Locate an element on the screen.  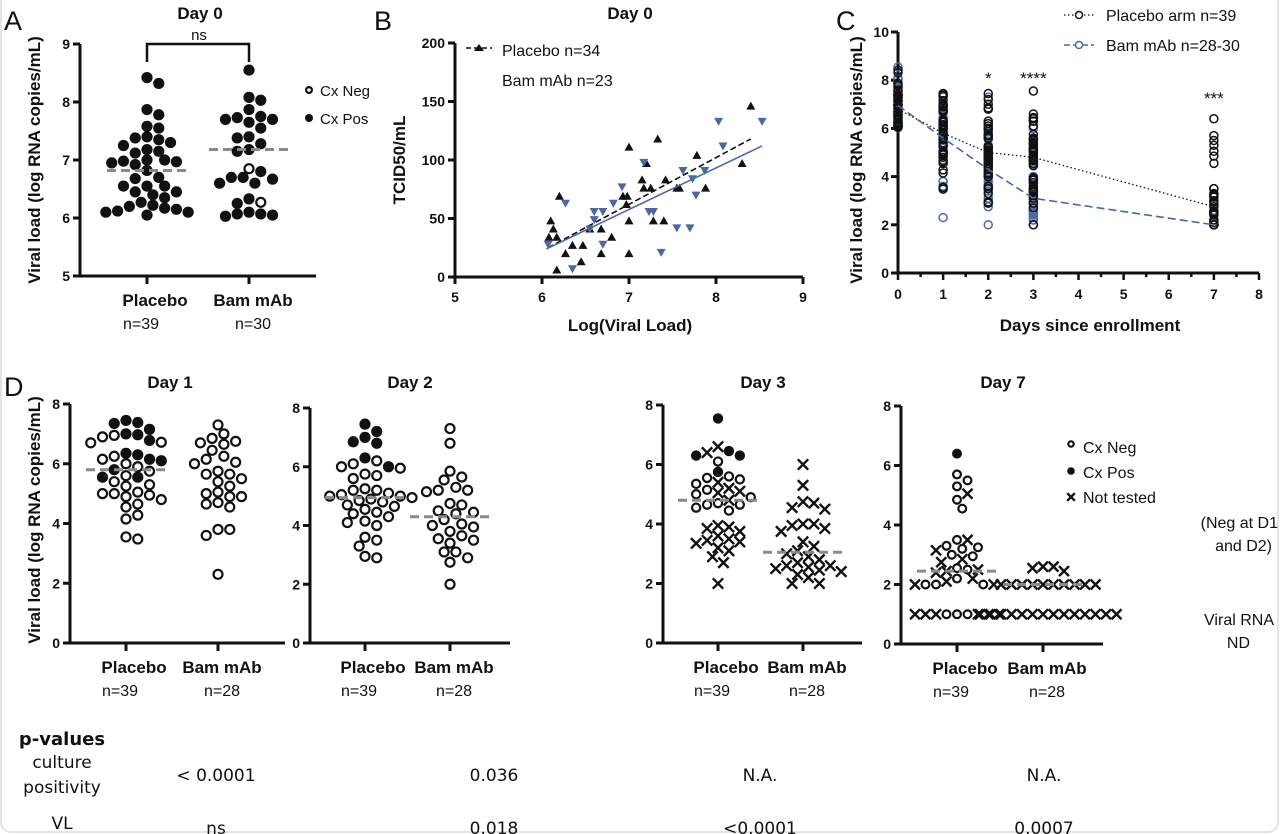
y-tick-label: 7 is located at coordinates (66, 160).